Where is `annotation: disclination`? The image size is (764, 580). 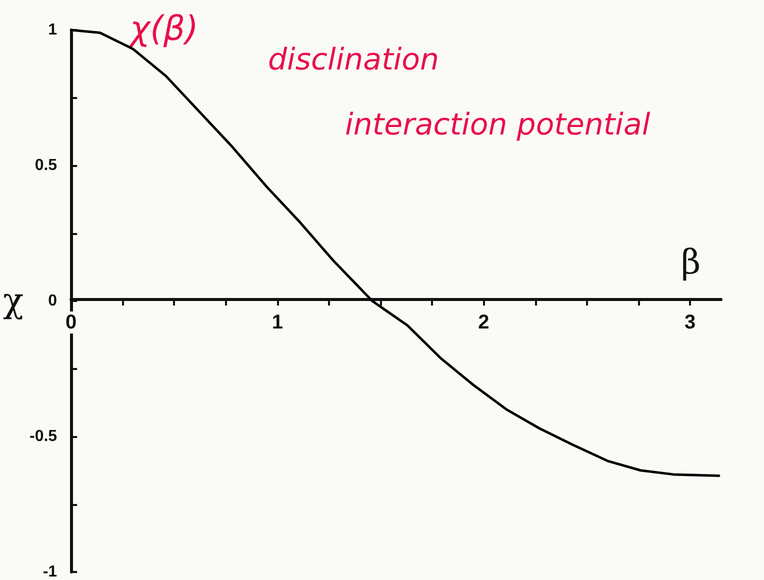
annotation: disclination is located at coordinates (354, 60).